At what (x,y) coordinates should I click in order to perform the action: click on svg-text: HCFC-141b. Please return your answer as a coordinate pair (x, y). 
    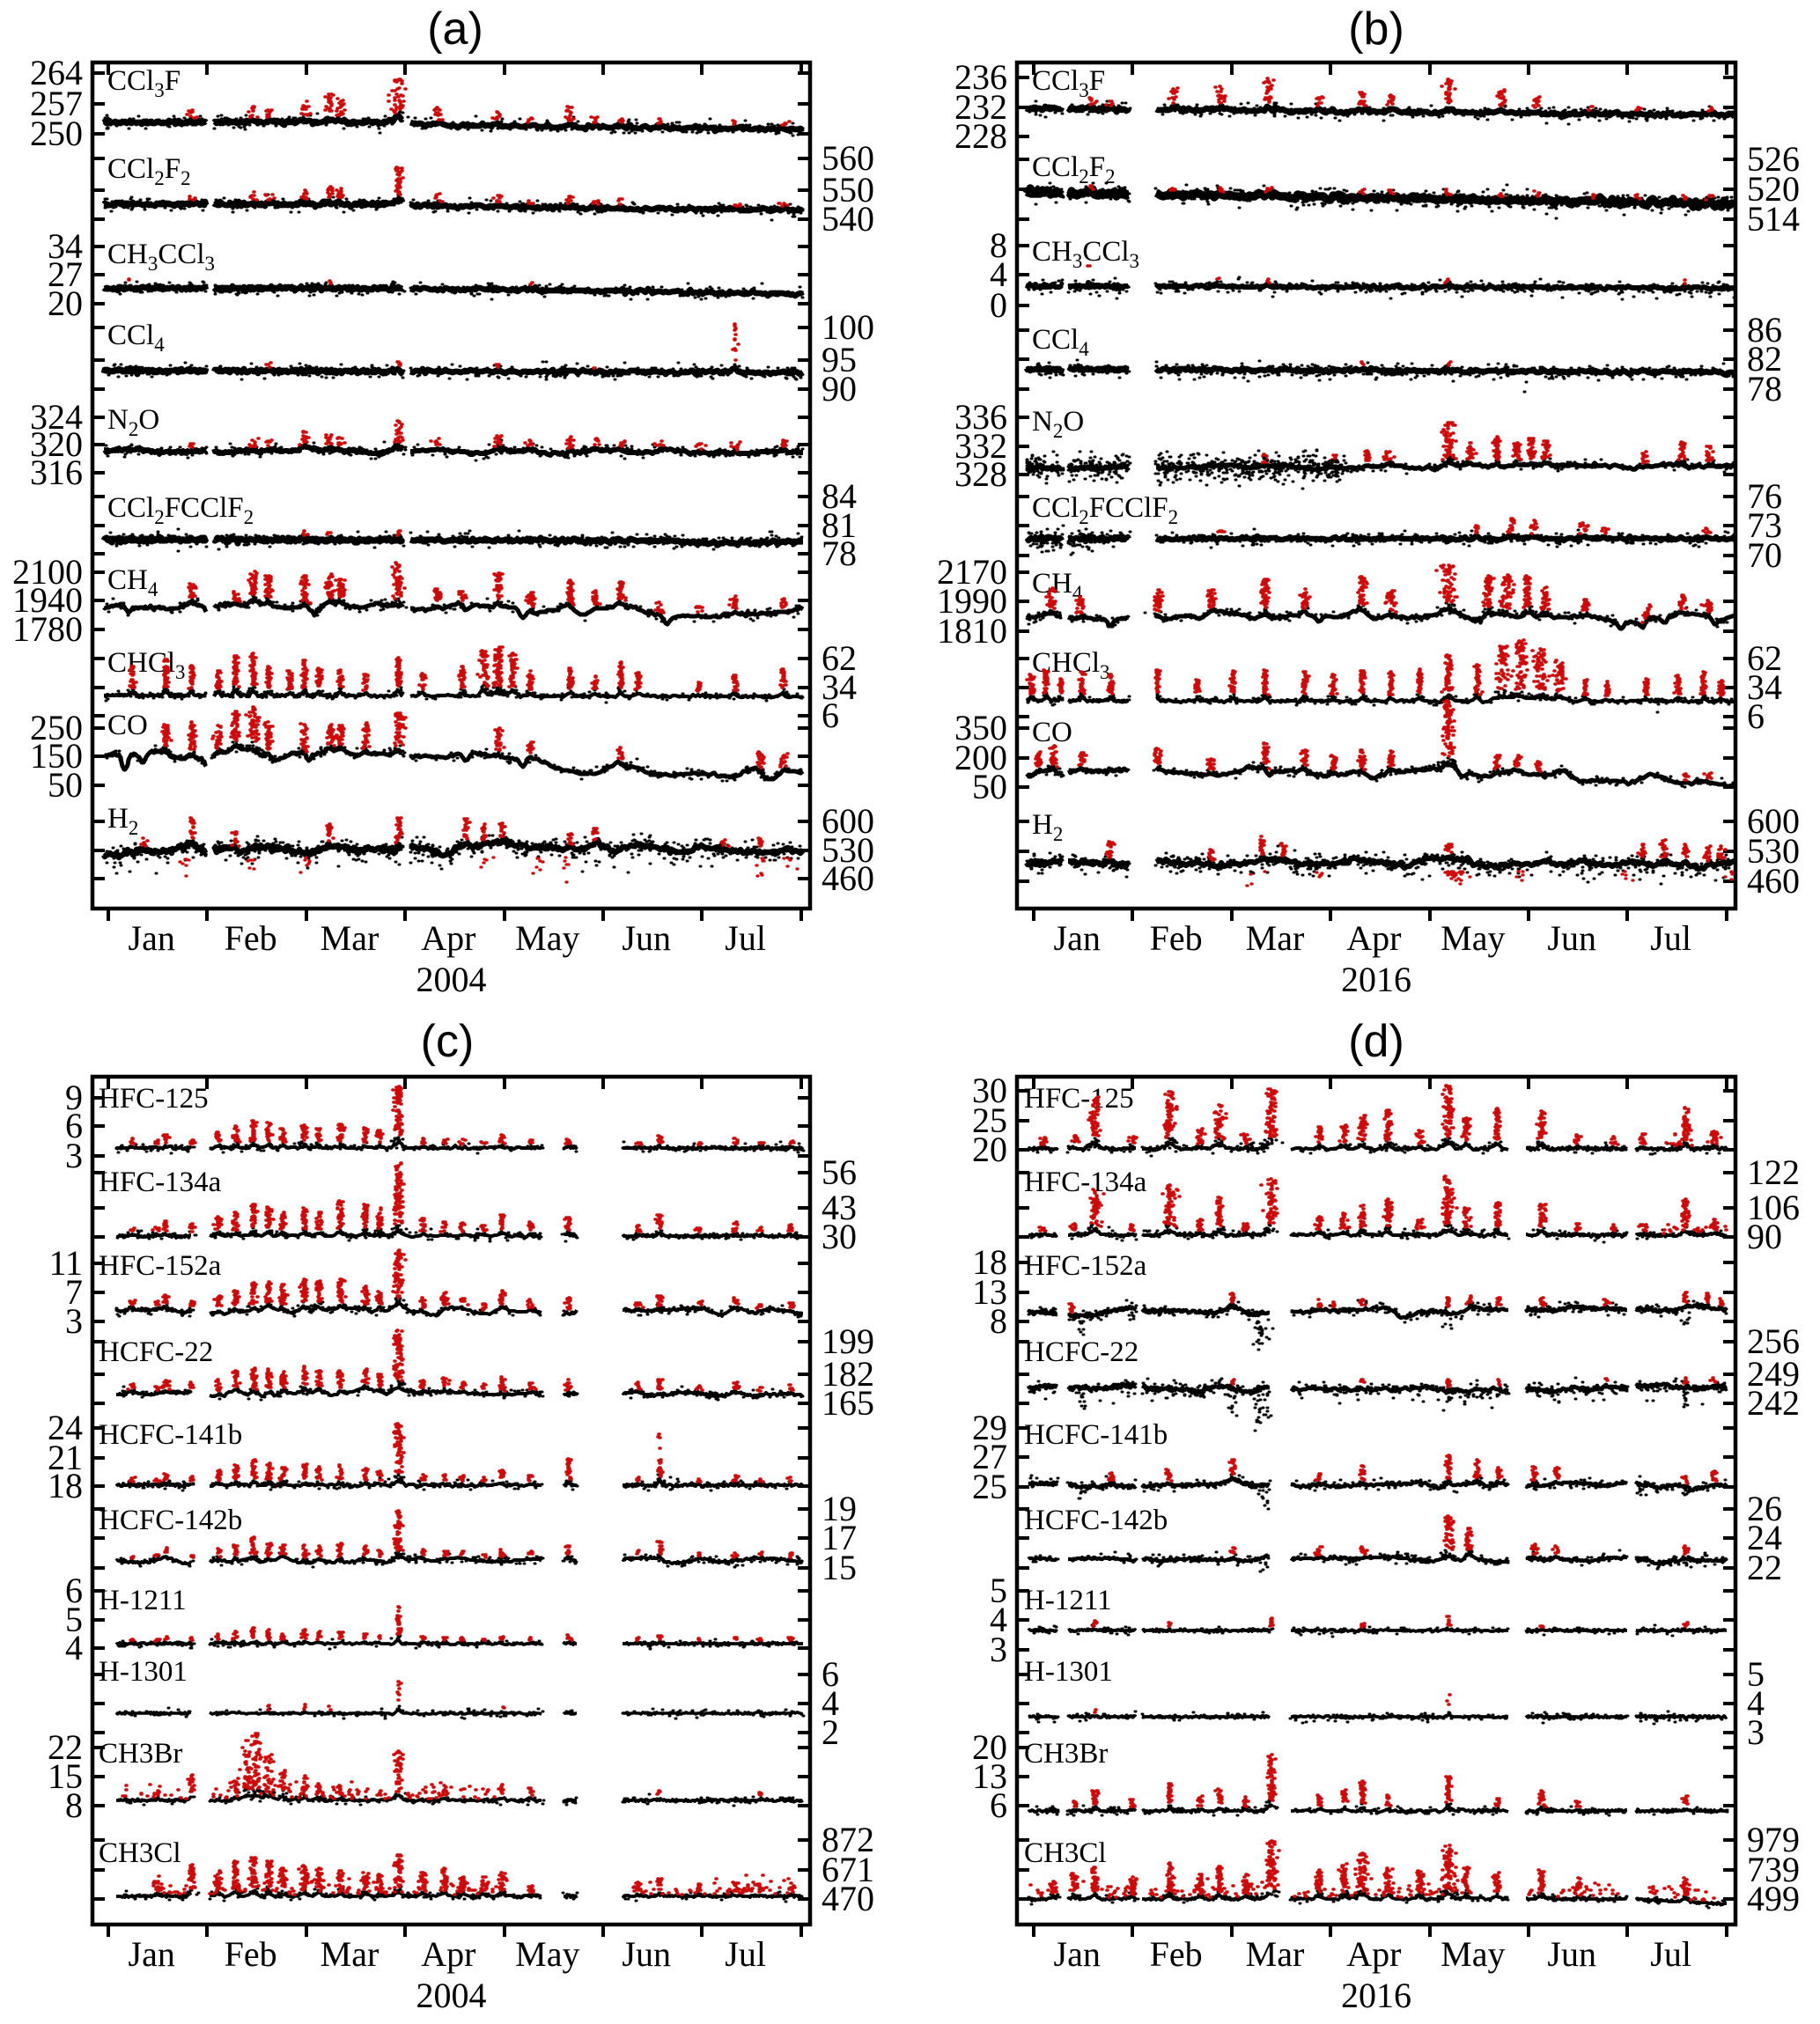
    Looking at the image, I should click on (170, 1435).